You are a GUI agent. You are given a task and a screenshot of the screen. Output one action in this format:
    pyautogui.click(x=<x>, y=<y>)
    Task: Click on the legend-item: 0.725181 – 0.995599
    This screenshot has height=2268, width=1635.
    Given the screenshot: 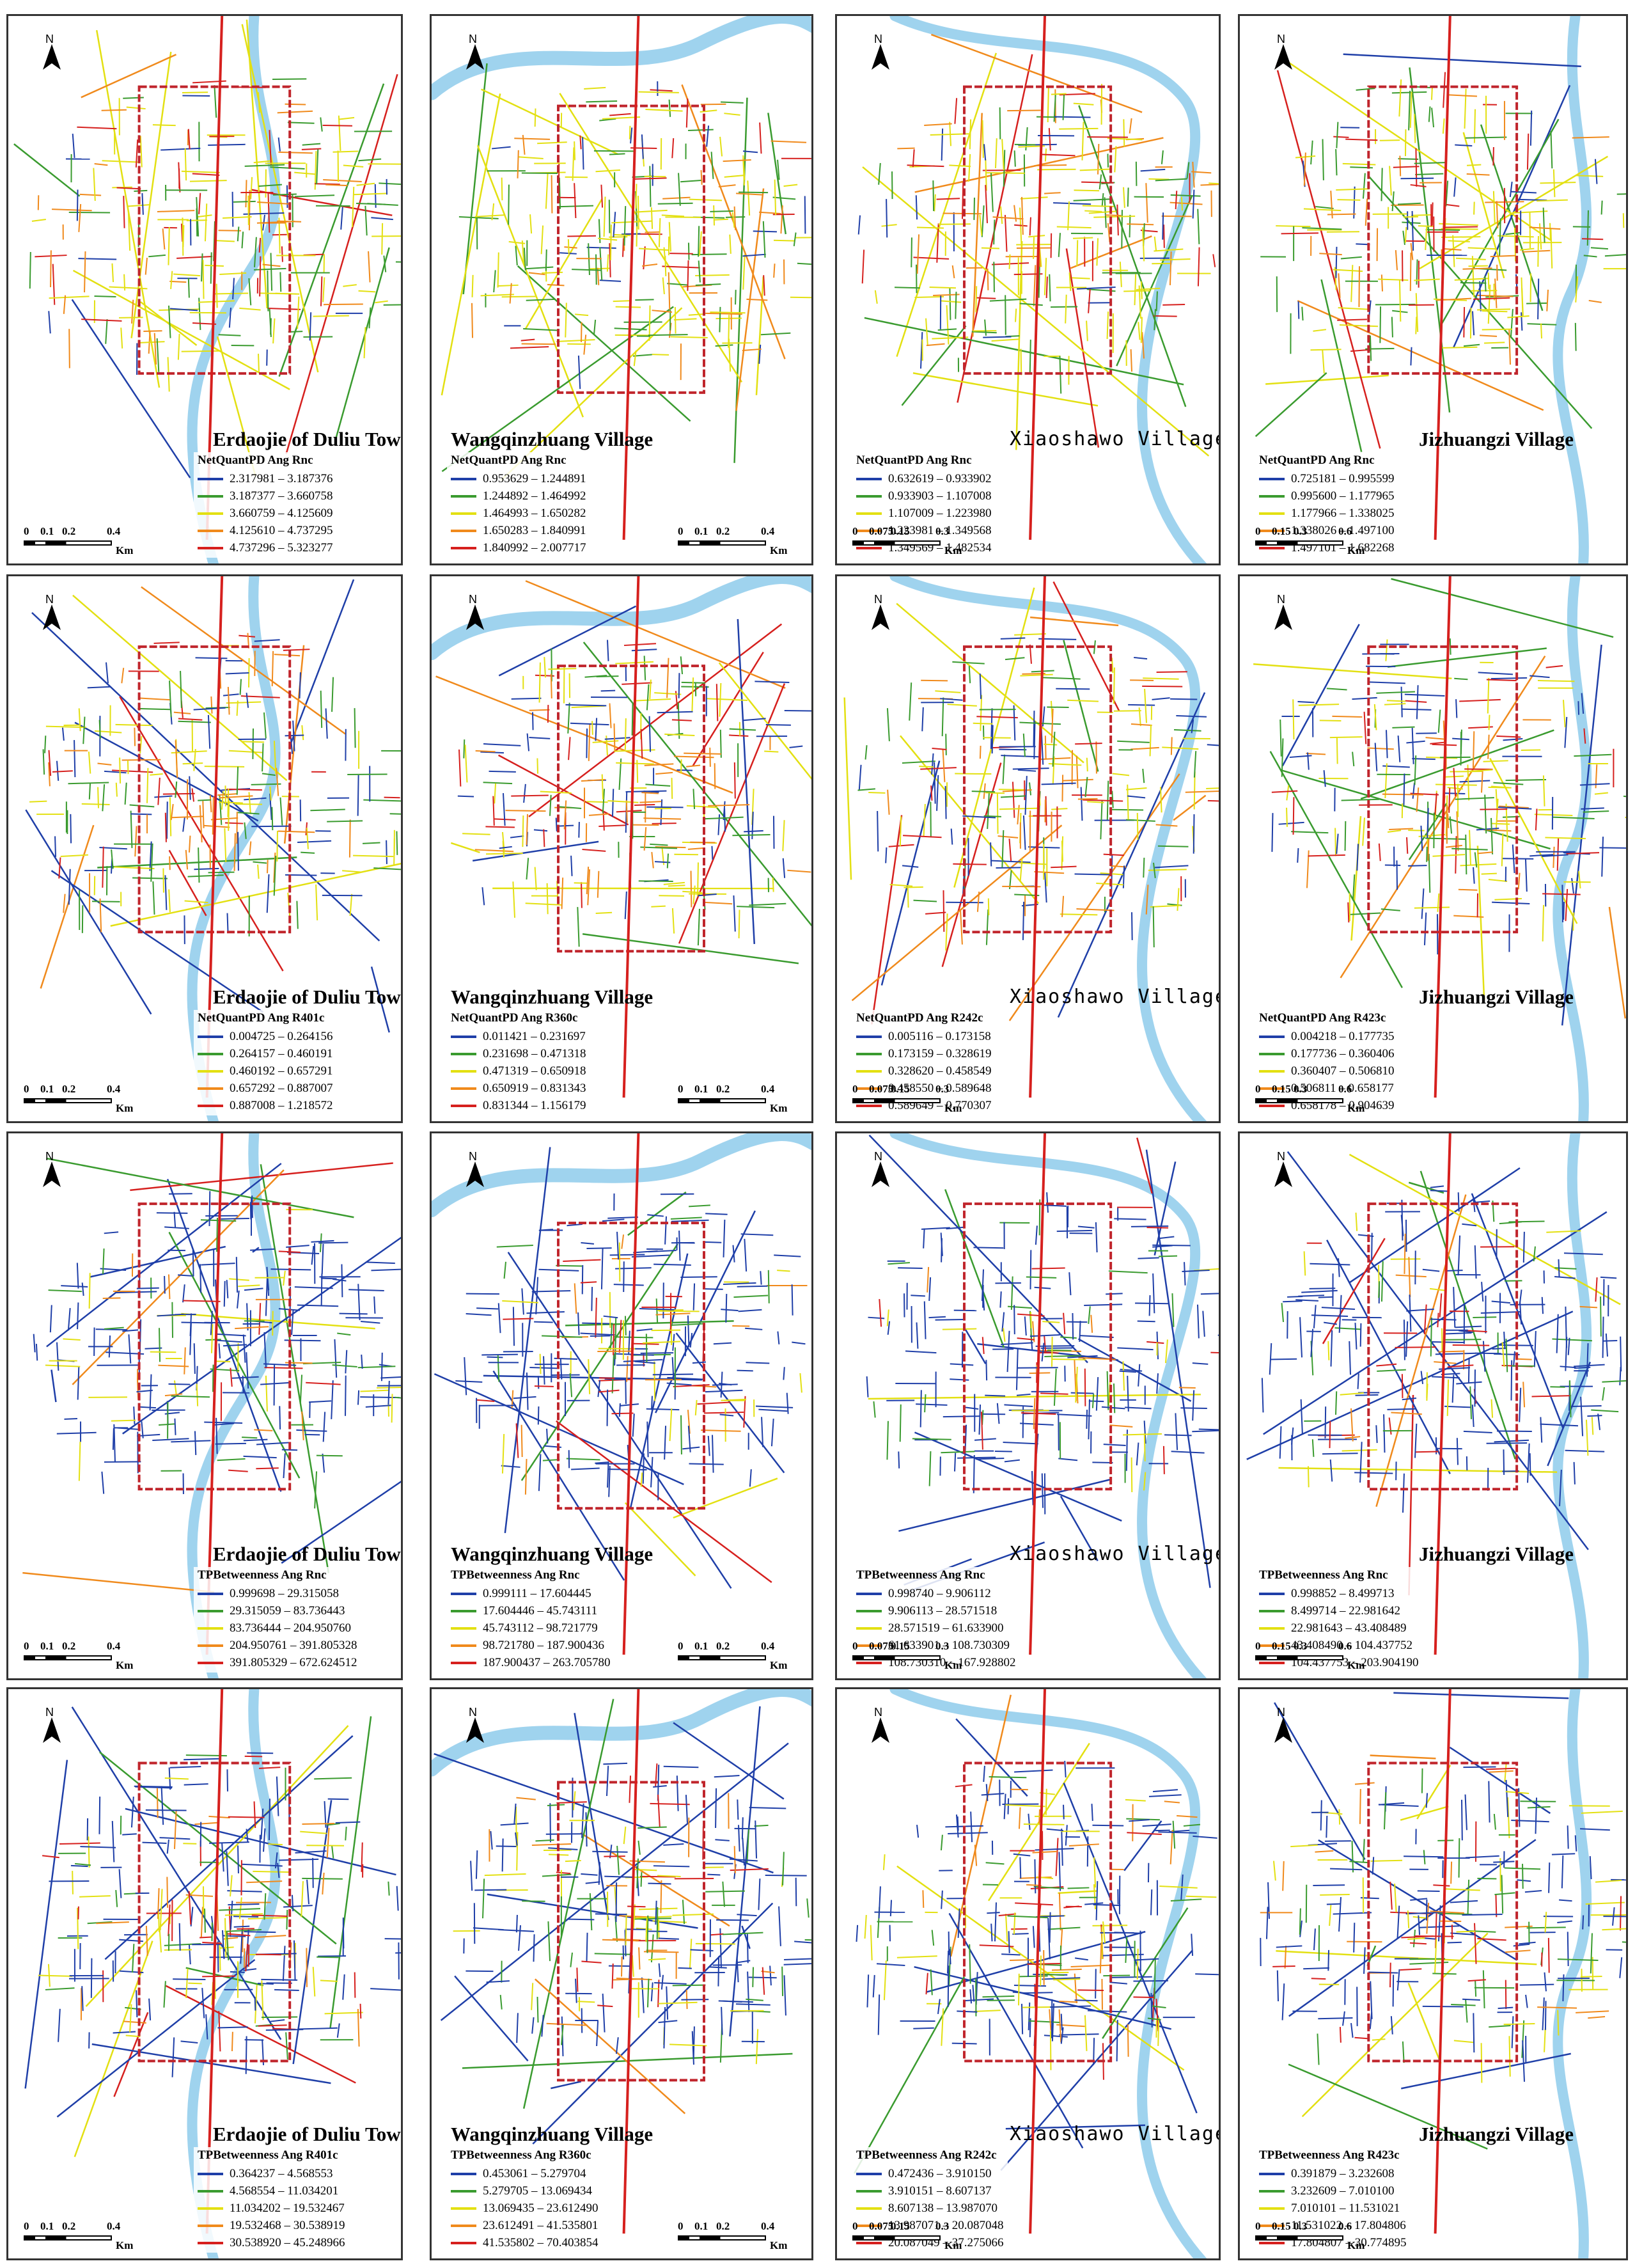 What is the action you would take?
    pyautogui.click(x=1327, y=479)
    